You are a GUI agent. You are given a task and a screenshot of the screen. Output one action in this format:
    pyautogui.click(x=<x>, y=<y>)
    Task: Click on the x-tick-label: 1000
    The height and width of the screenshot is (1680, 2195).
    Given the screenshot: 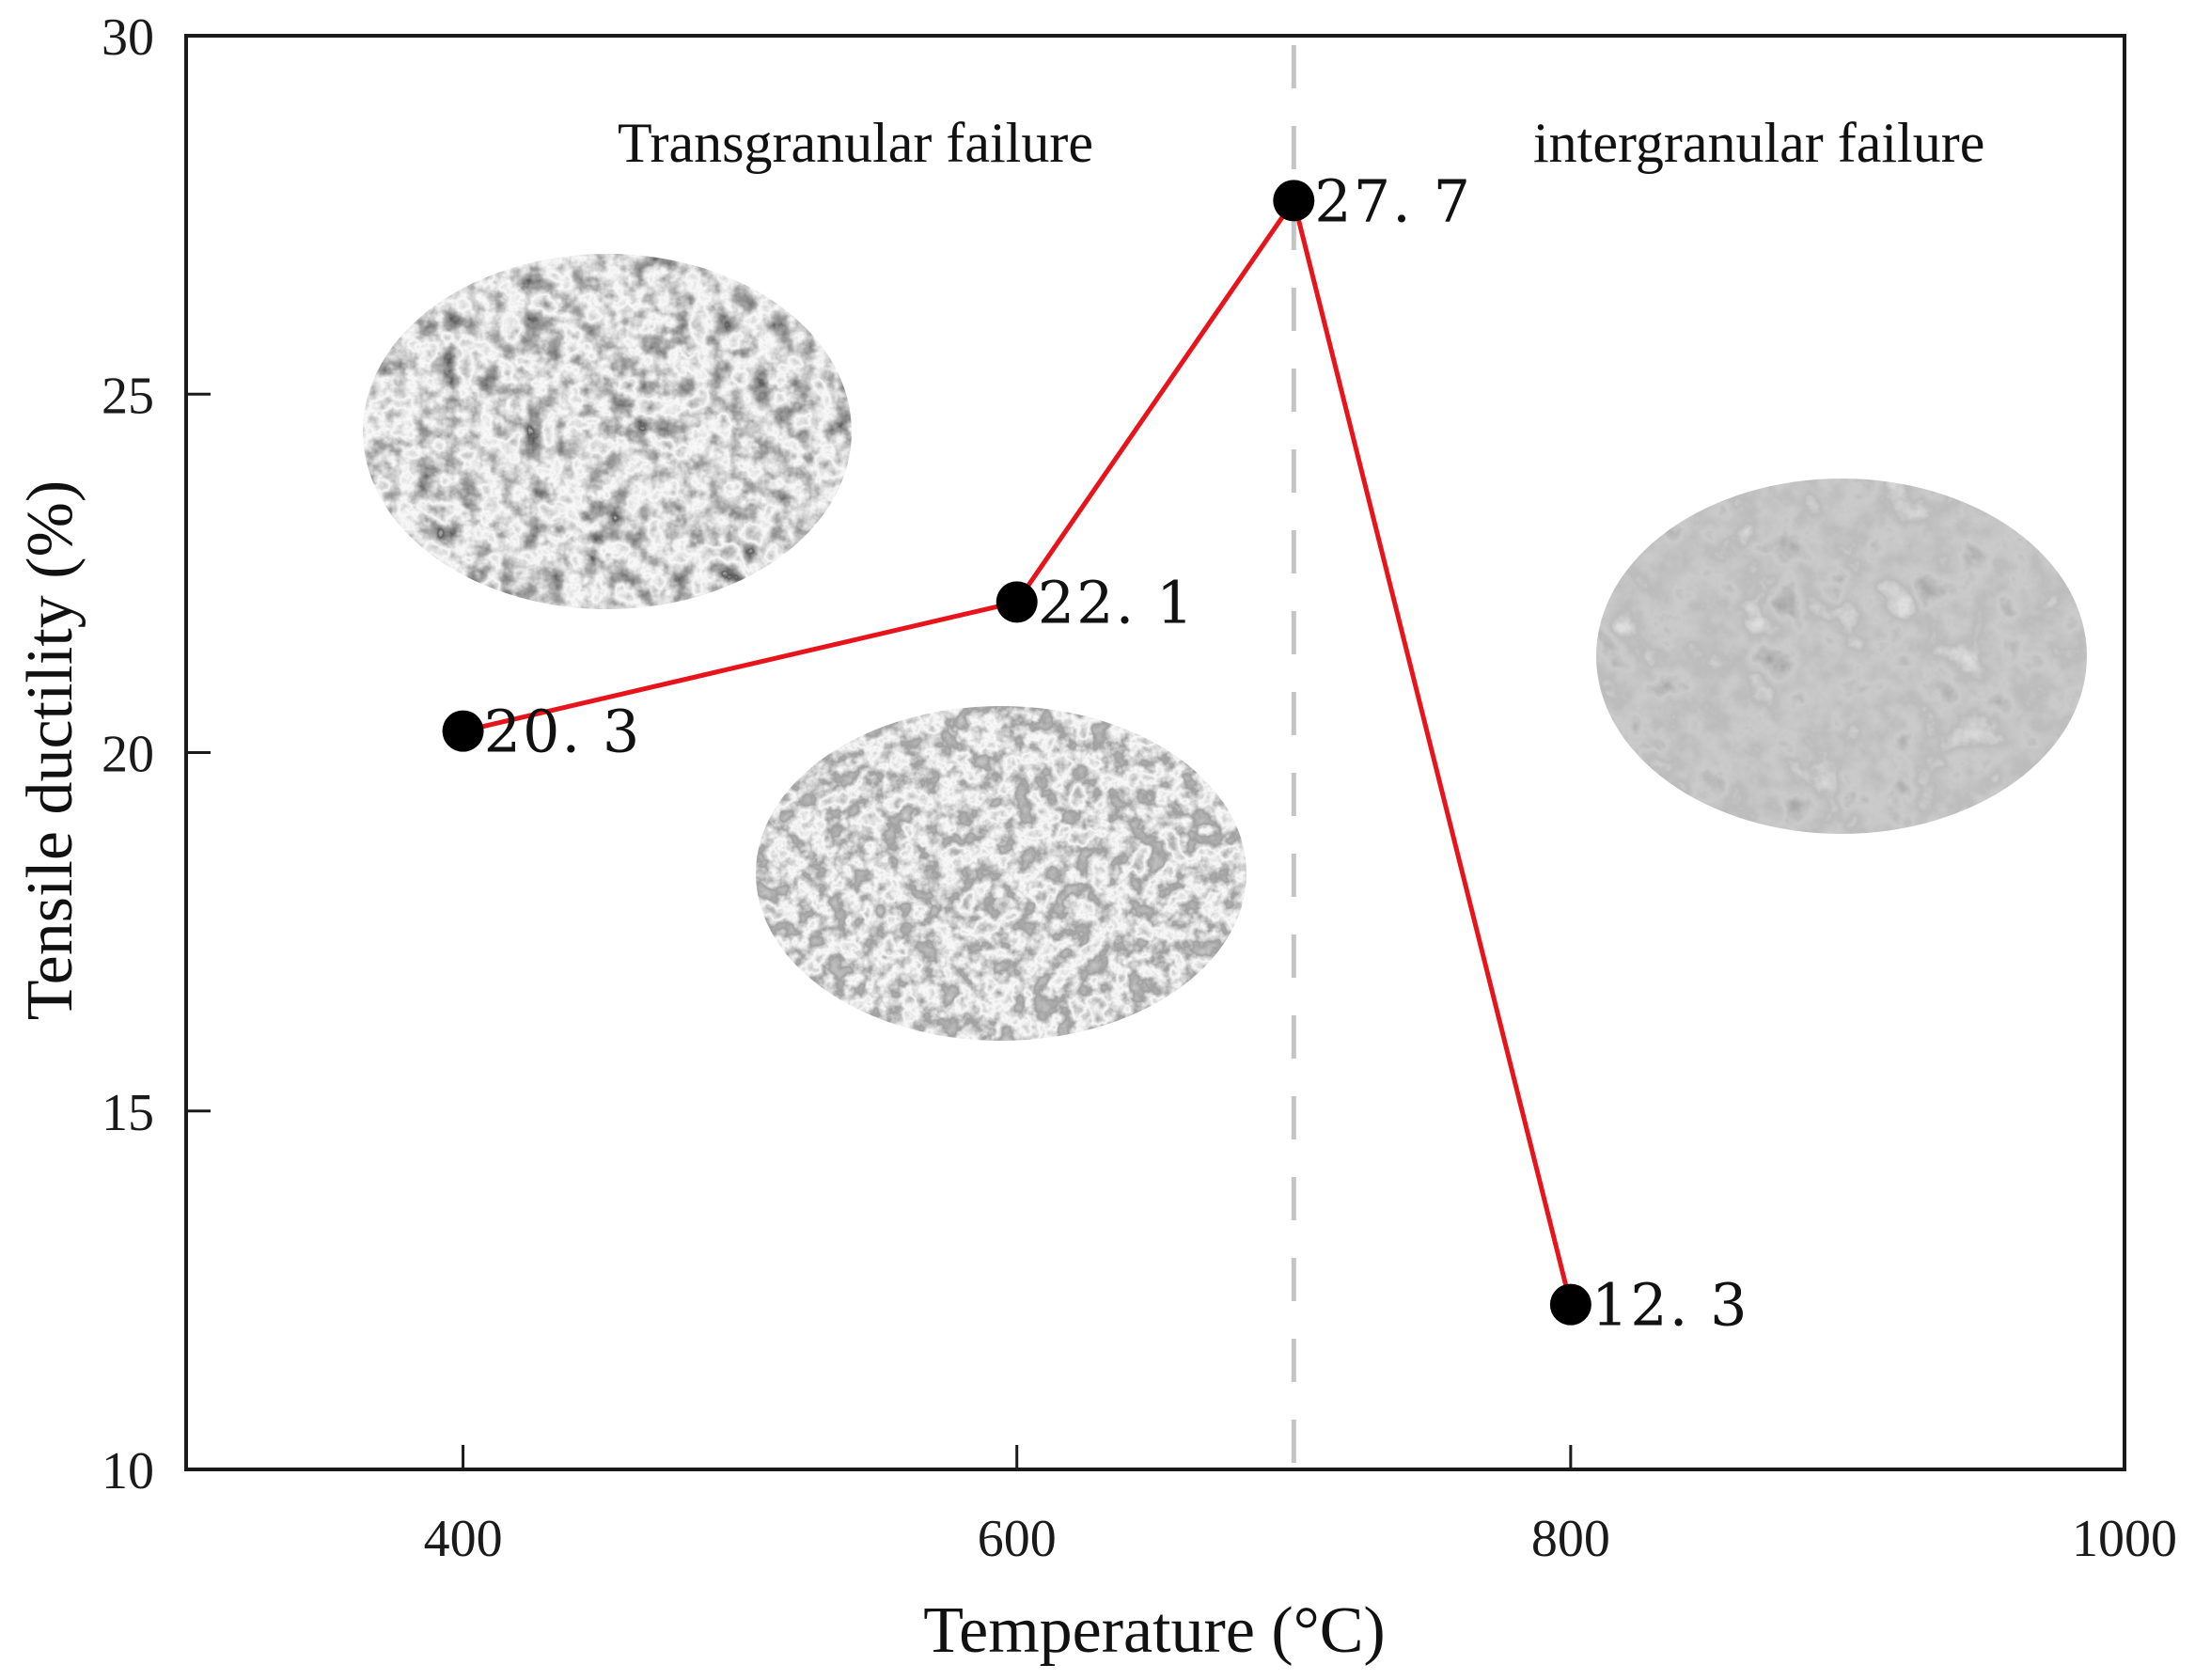 What is the action you would take?
    pyautogui.click(x=2124, y=1539)
    